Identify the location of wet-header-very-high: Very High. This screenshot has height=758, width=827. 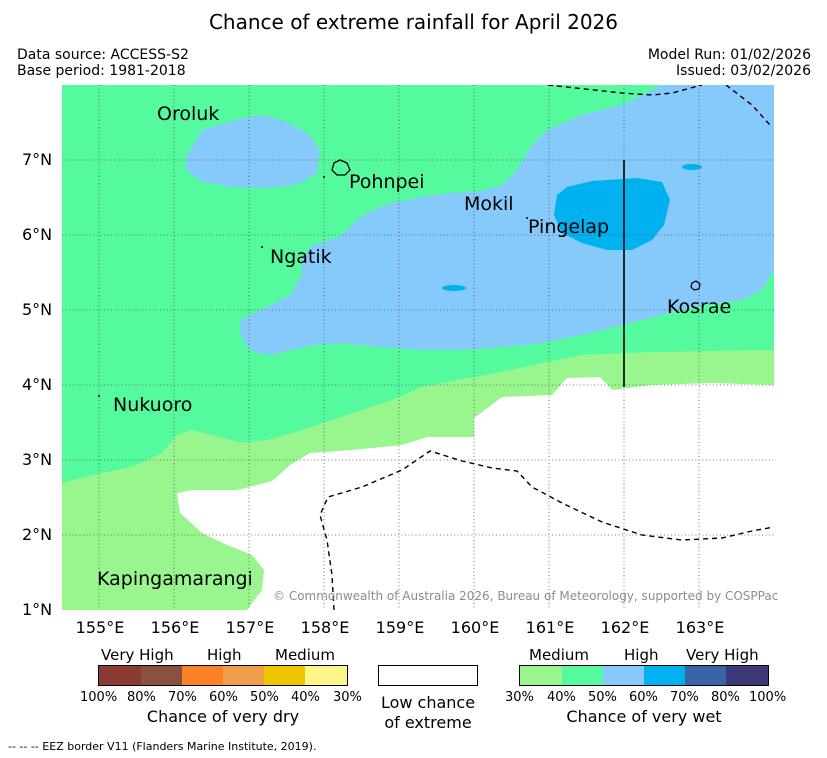
(722, 655).